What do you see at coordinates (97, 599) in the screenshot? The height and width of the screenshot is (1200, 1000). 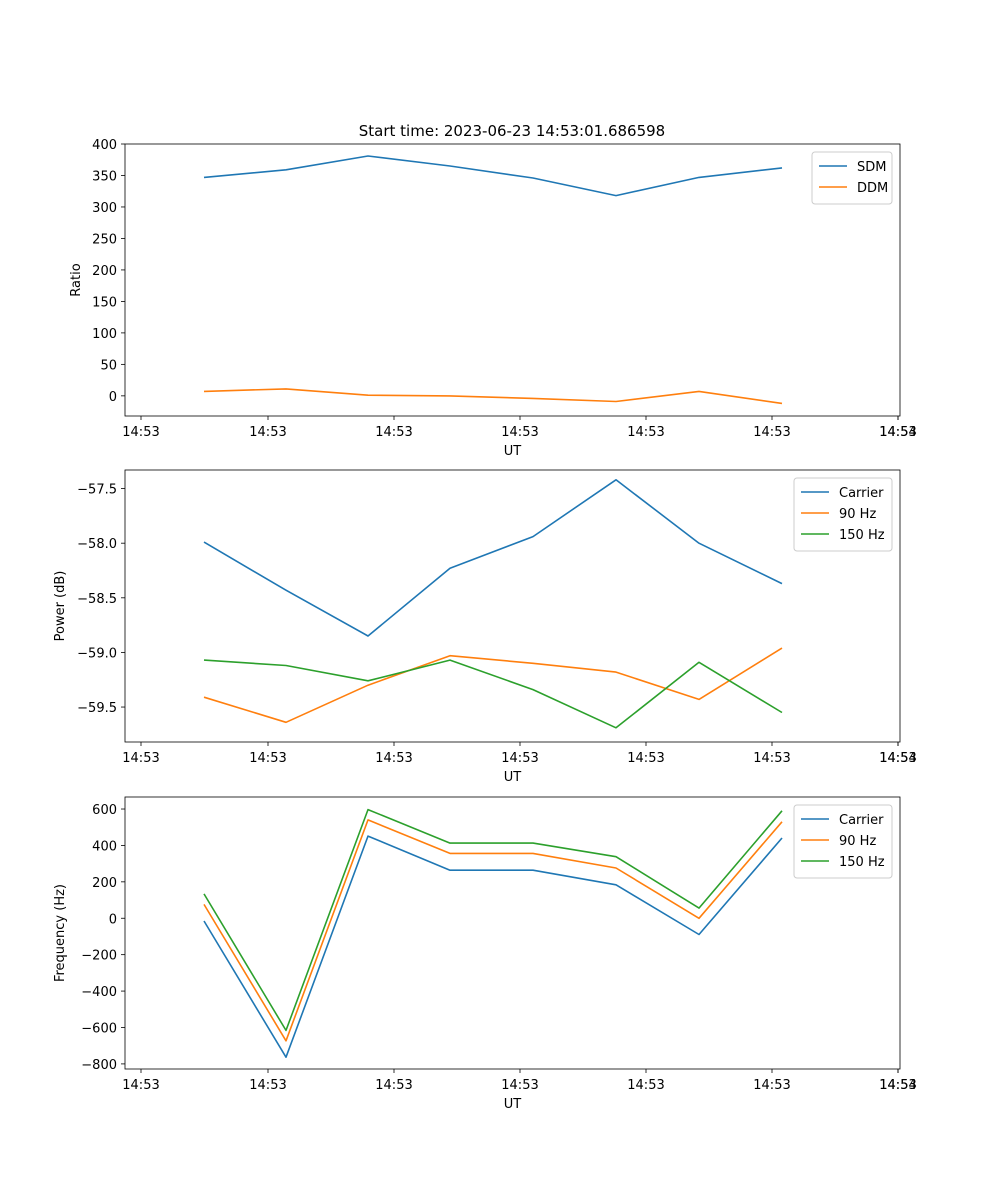 I see `y-tick-label: −58.5` at bounding box center [97, 599].